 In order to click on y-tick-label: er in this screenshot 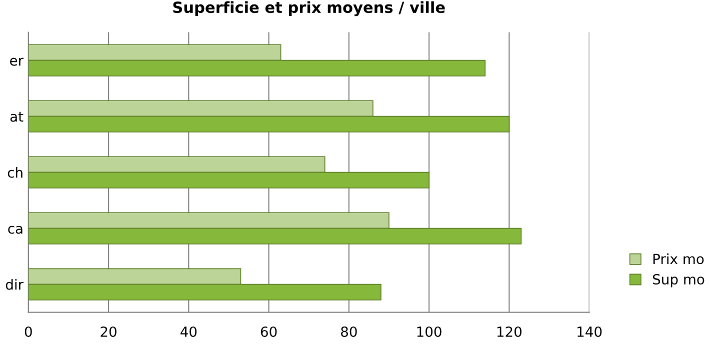, I will do `click(17, 62)`.